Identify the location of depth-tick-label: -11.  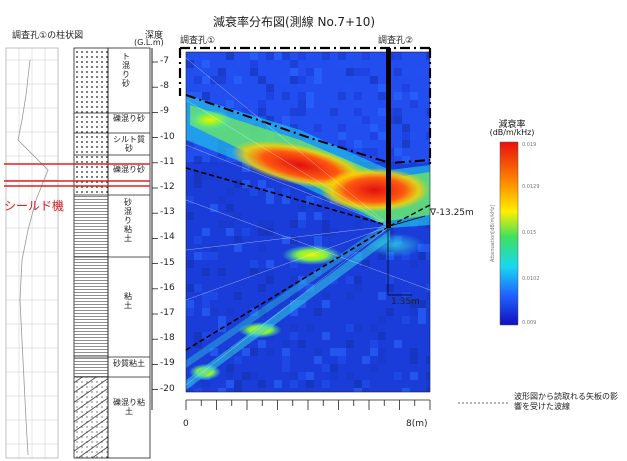
(167, 161).